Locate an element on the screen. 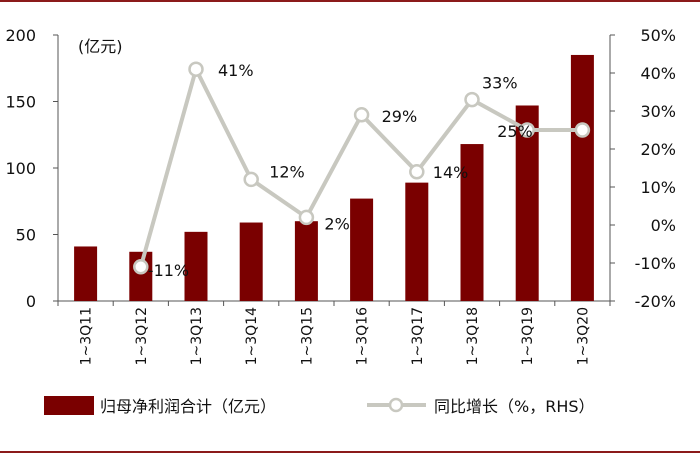  legend-swatch-bar is located at coordinates (69, 405).